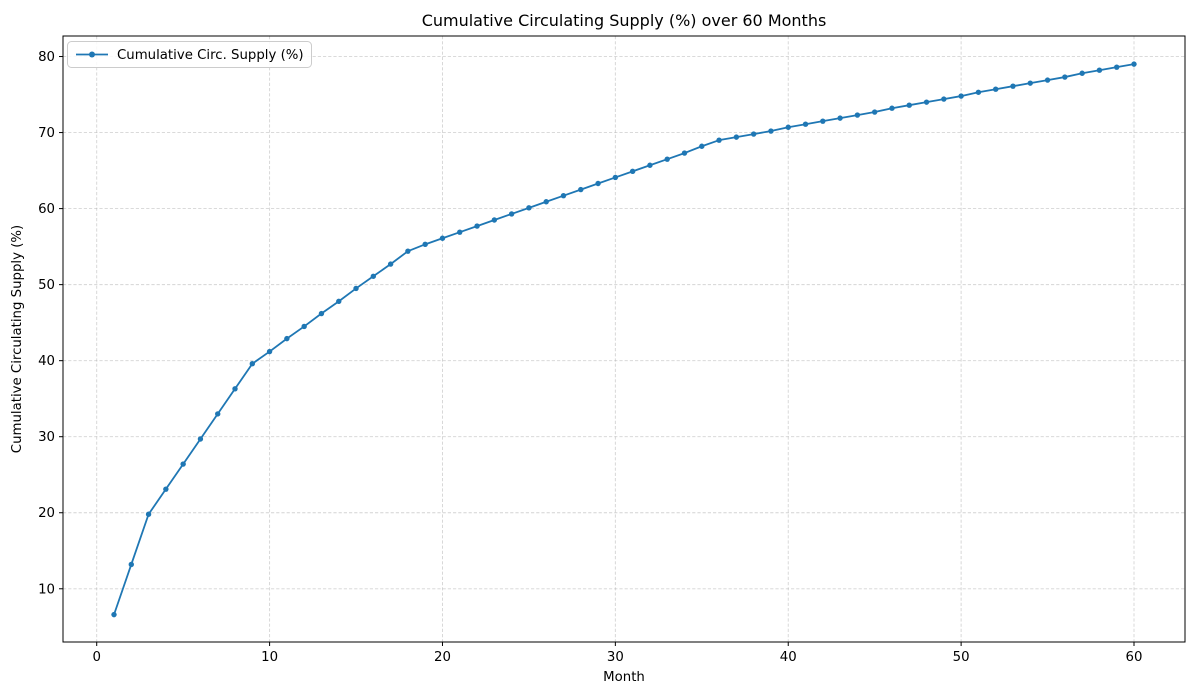 Image resolution: width=1200 pixels, height=700 pixels. I want to click on legend-entry-label: Cumulative Circ. Supply (%), so click(210, 55).